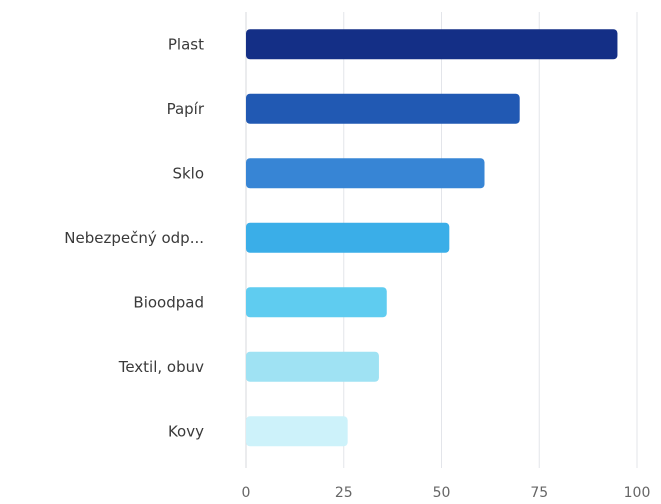  I want to click on tick-labels: 0 25 50 75 100, so click(446, 493).